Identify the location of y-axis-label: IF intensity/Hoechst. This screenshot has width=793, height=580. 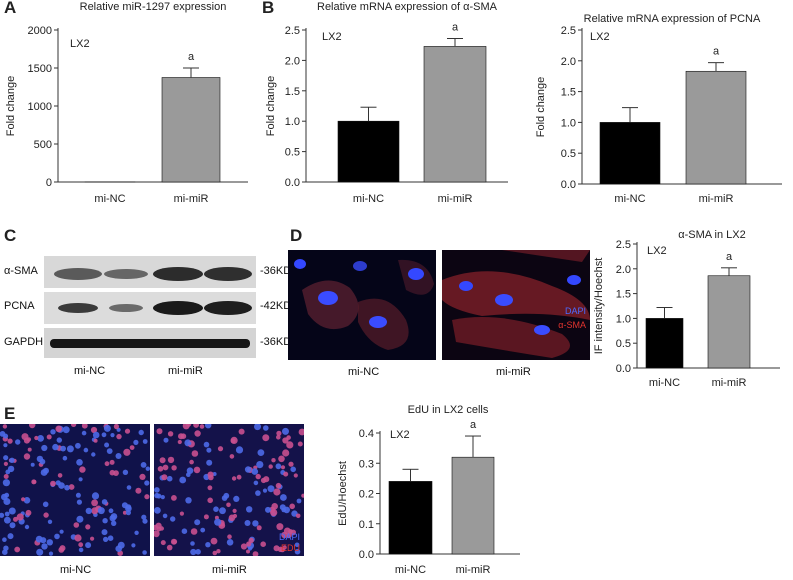
(599, 306).